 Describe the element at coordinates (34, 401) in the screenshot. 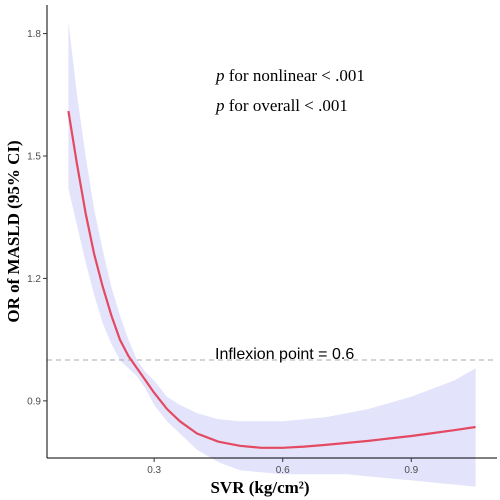

I see `y-tick-label: 0.9` at that location.